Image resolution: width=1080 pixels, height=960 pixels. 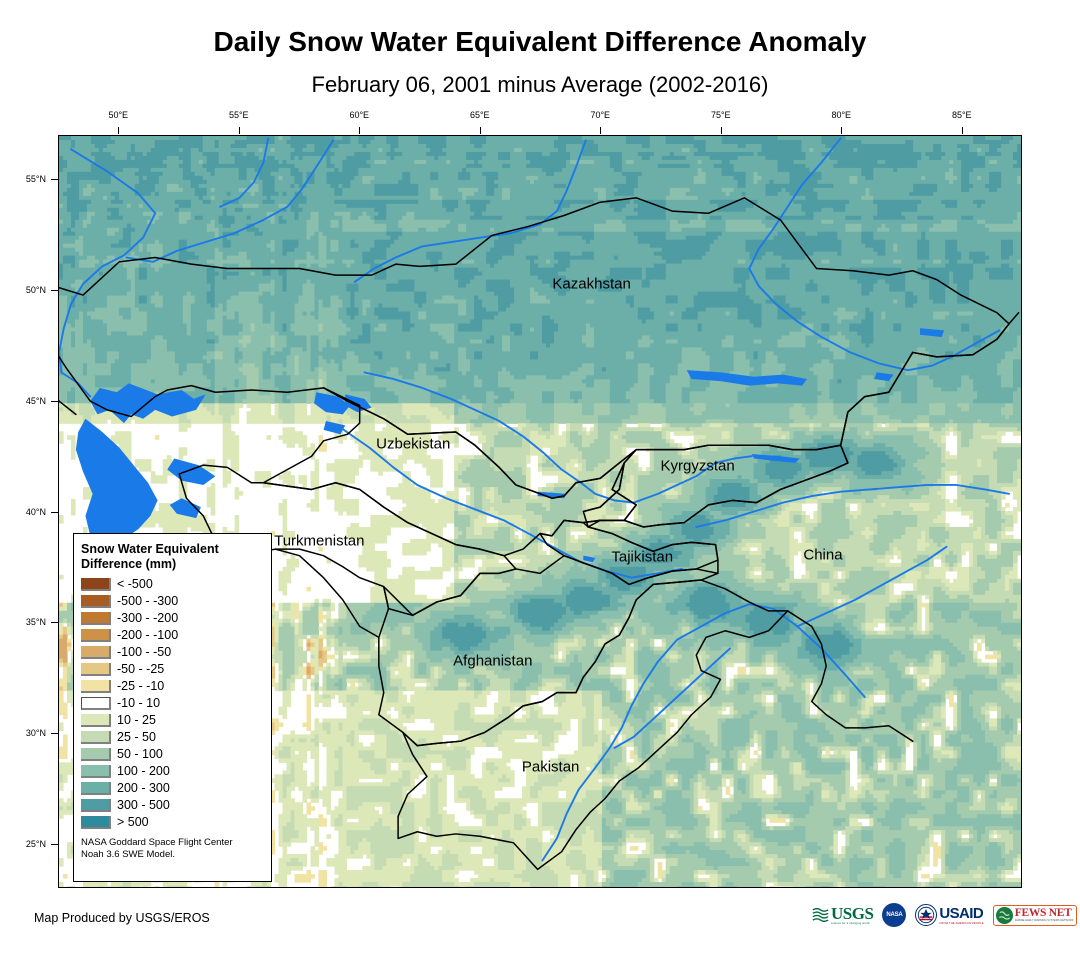 What do you see at coordinates (841, 115) in the screenshot?
I see `x-axis-label: 80°E` at bounding box center [841, 115].